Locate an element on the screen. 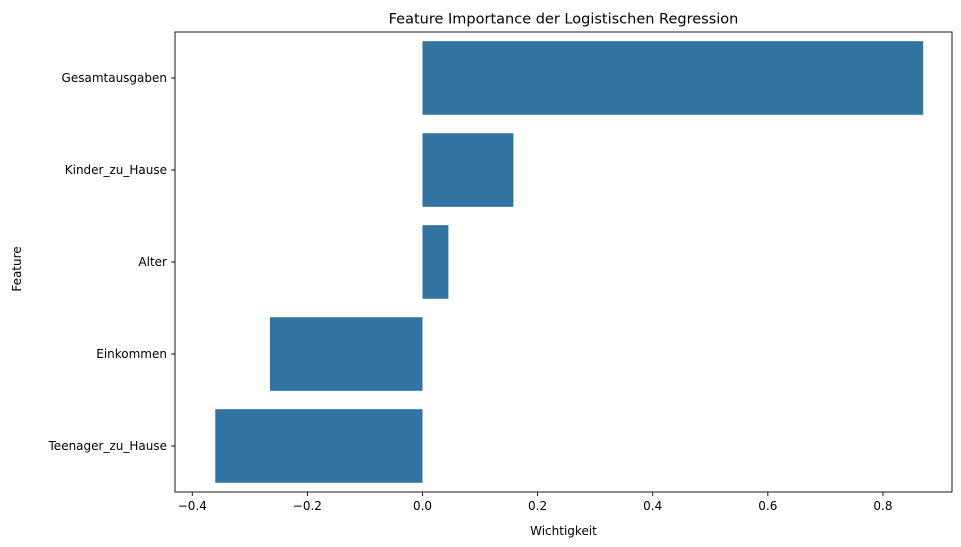 The height and width of the screenshot is (547, 961). x-tick-label: −0.4 is located at coordinates (192, 506).